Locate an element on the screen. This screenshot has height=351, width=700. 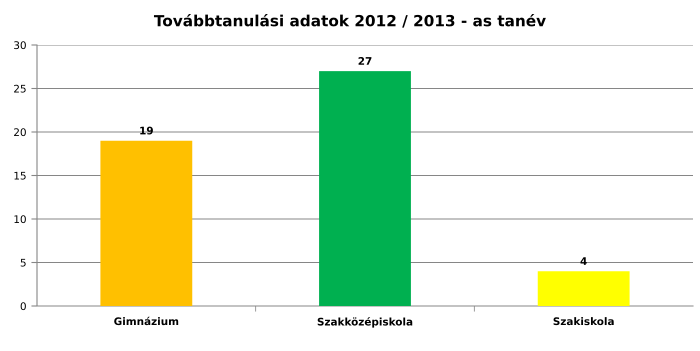
y-tick-label: 0 is located at coordinates (23, 306).